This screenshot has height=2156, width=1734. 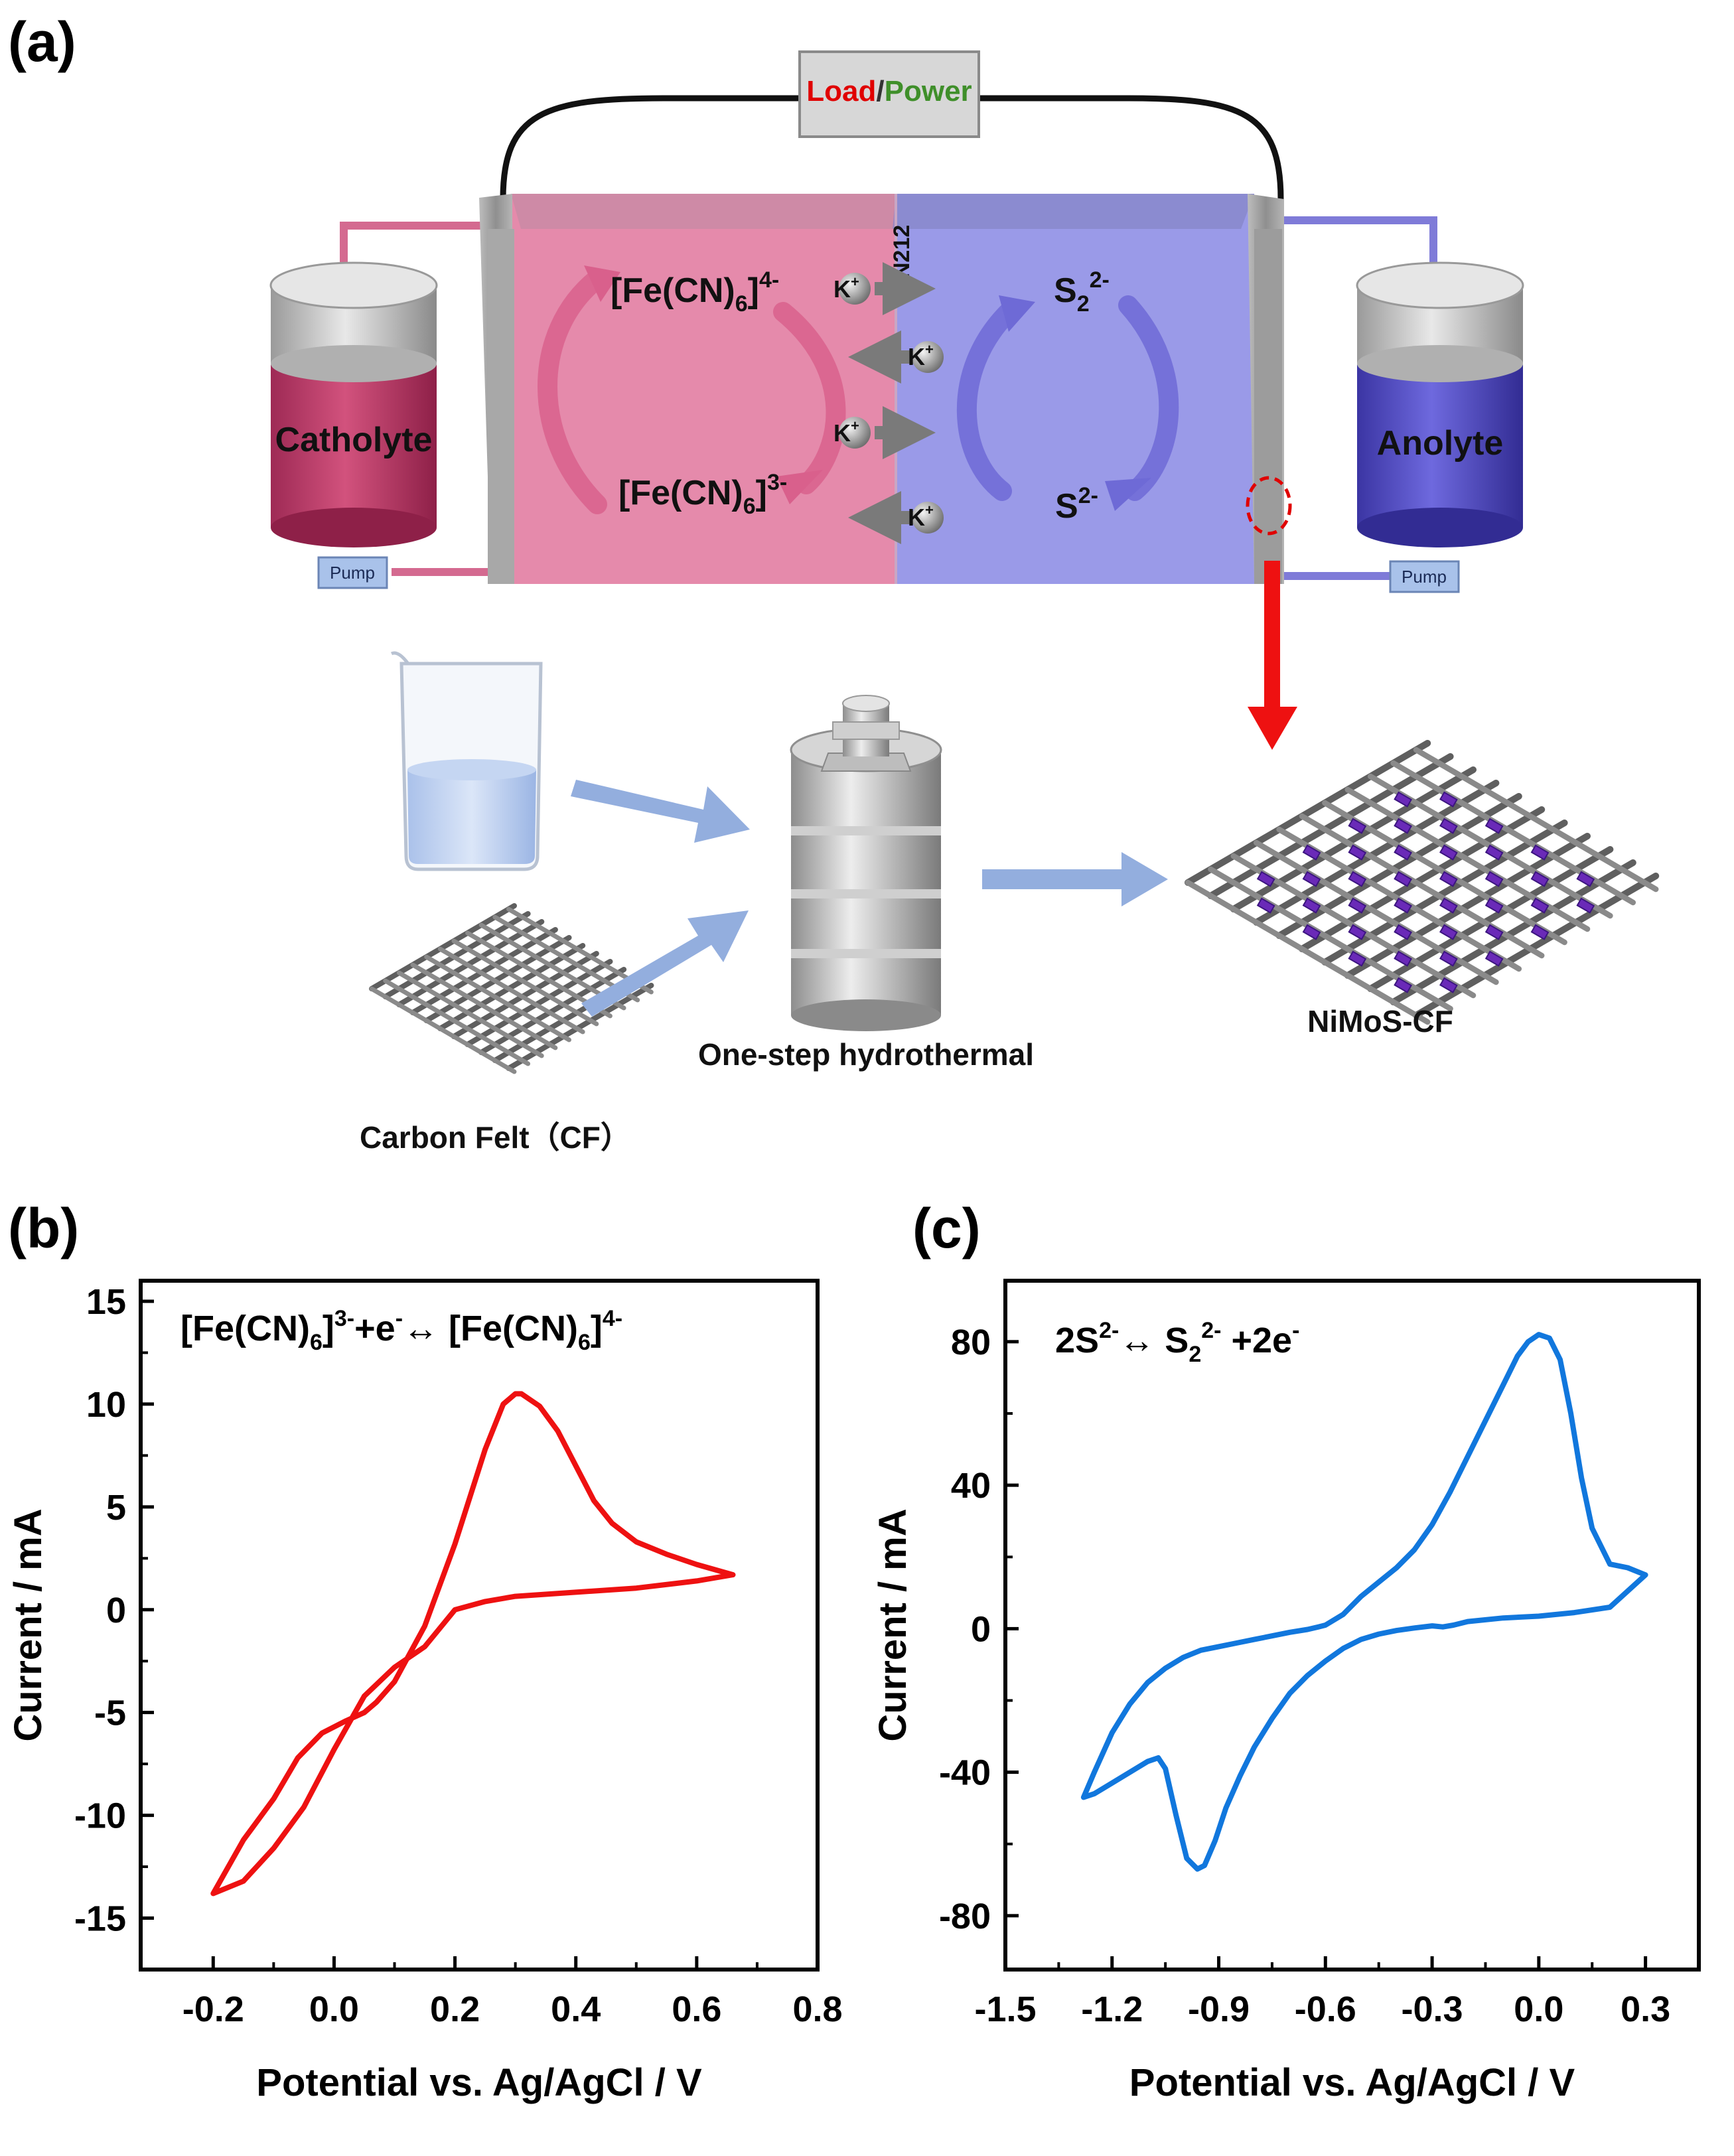 I want to click on pump-right: Pump, so click(x=1424, y=576).